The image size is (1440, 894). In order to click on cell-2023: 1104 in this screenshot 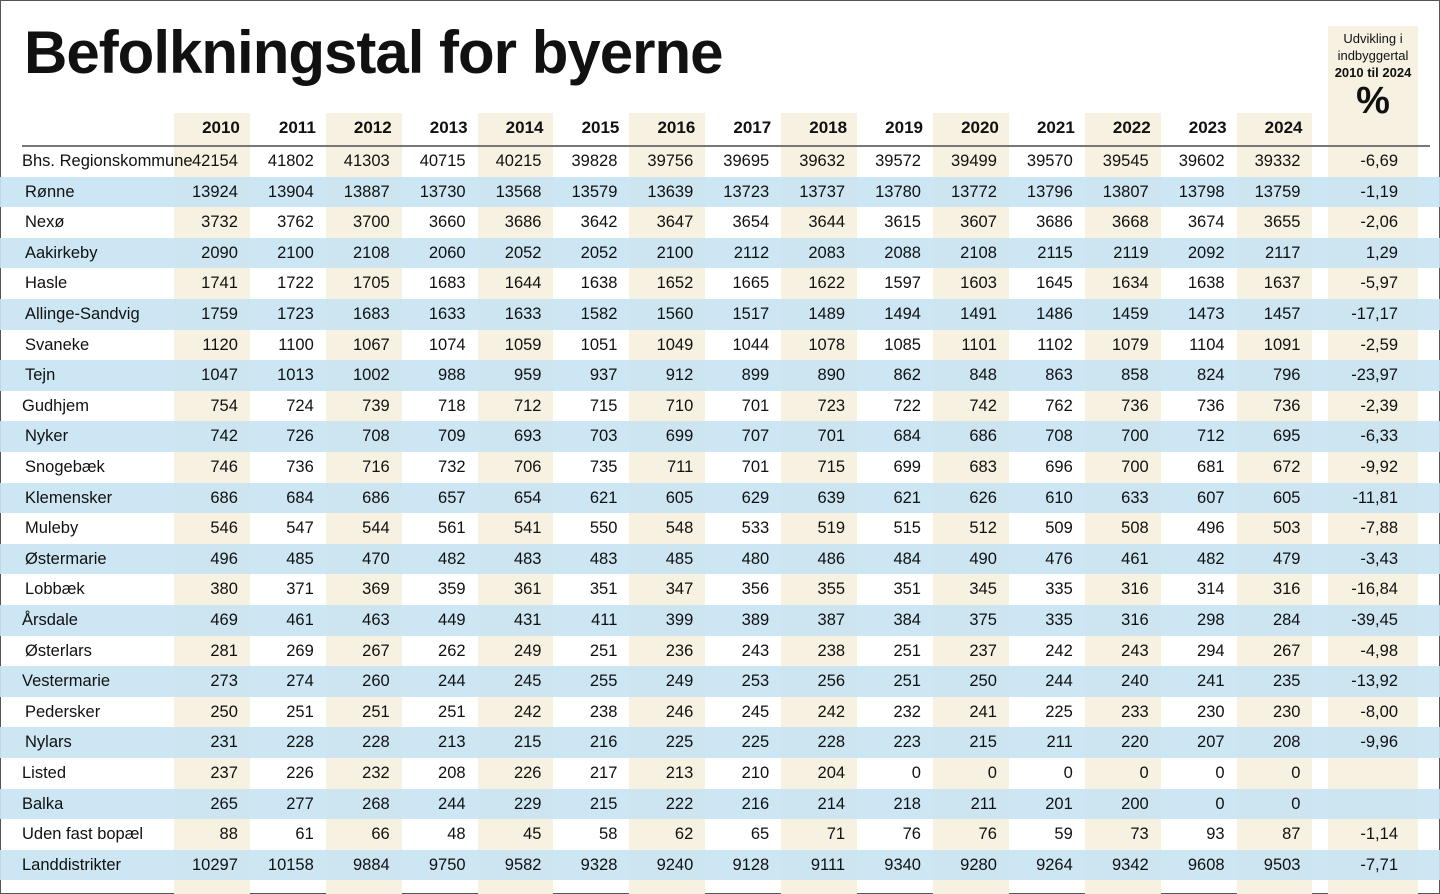, I will do `click(1207, 344)`.